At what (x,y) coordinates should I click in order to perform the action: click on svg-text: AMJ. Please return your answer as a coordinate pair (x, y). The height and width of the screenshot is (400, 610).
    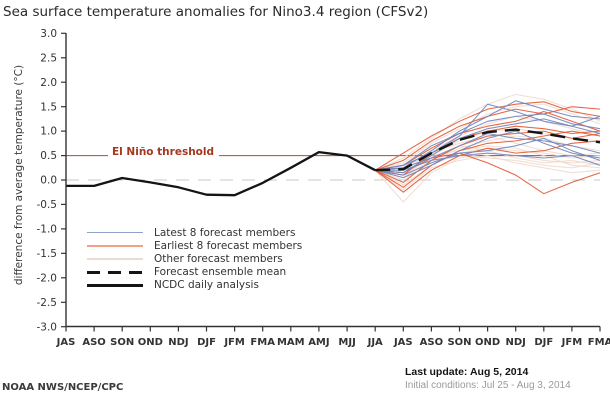
    Looking at the image, I should click on (318, 342).